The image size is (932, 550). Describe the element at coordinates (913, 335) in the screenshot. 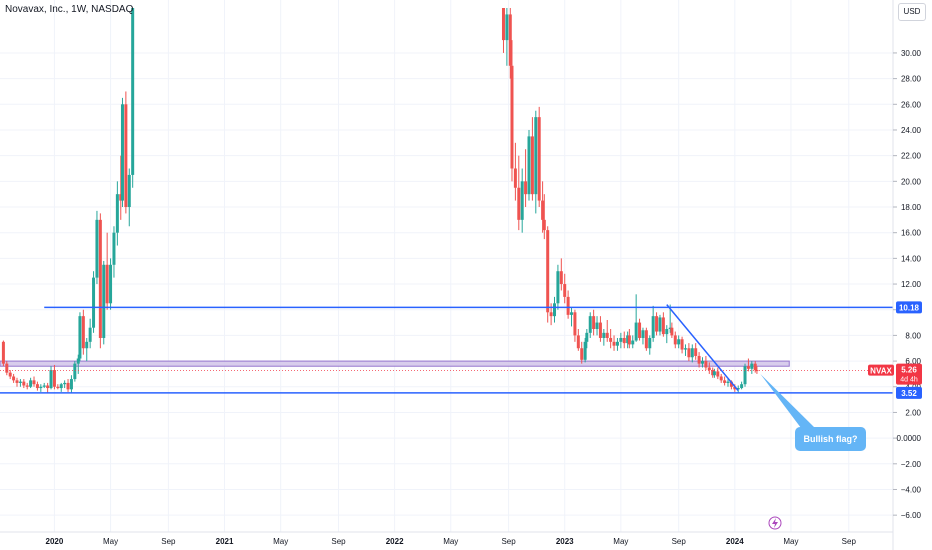

I see `y-tick-label: 8.00` at that location.